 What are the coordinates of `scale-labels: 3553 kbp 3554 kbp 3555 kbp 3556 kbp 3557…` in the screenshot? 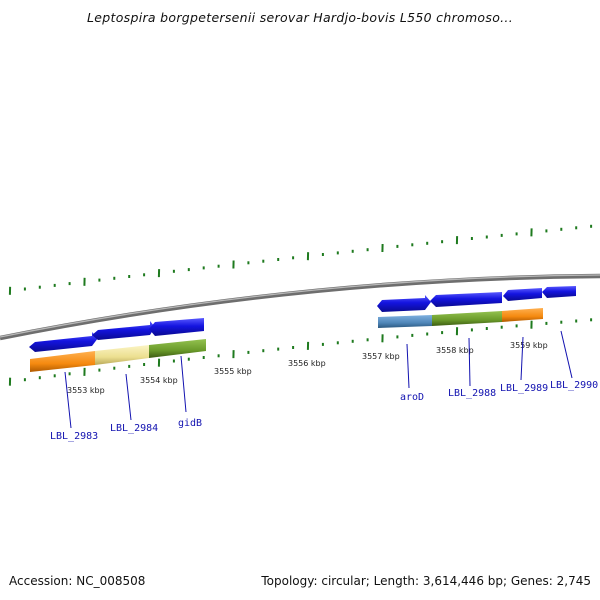 It's located at (307, 368).